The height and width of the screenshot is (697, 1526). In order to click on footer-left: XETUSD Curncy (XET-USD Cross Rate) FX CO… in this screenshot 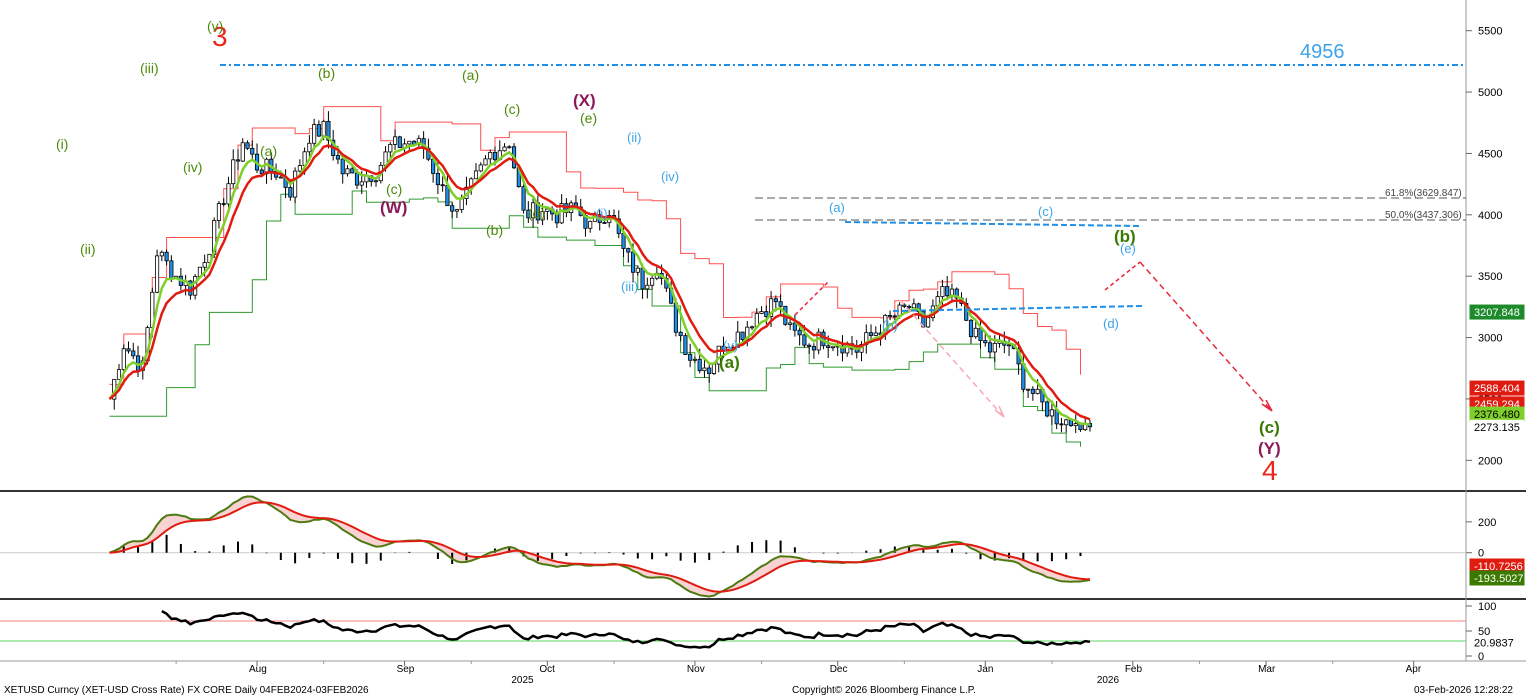, I will do `click(186, 690)`.